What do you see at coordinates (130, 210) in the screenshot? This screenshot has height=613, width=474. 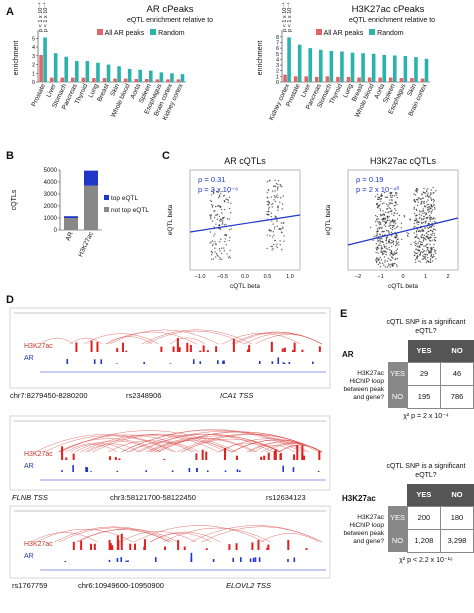 I see `legend-label-not-top: not top eQTL` at bounding box center [130, 210].